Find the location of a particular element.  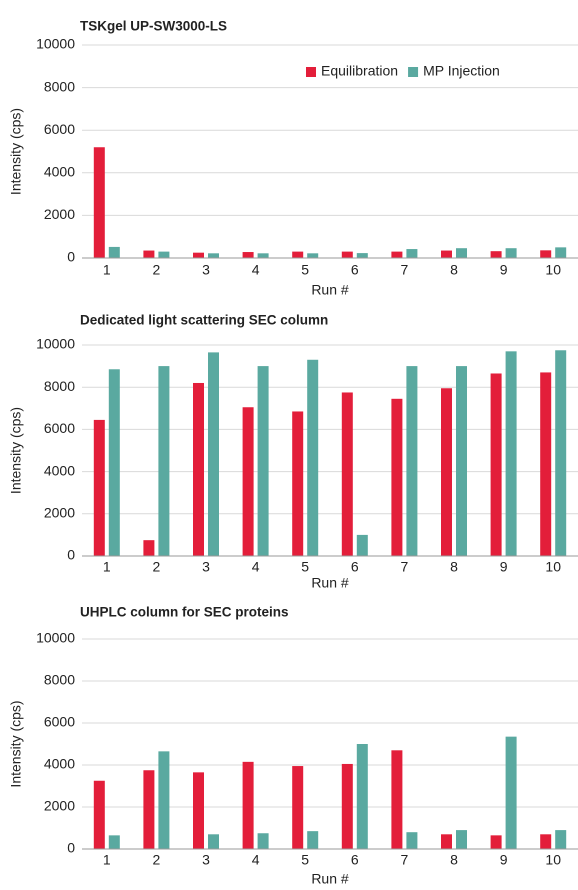

legend-label: Equilibration is located at coordinates (359, 71).